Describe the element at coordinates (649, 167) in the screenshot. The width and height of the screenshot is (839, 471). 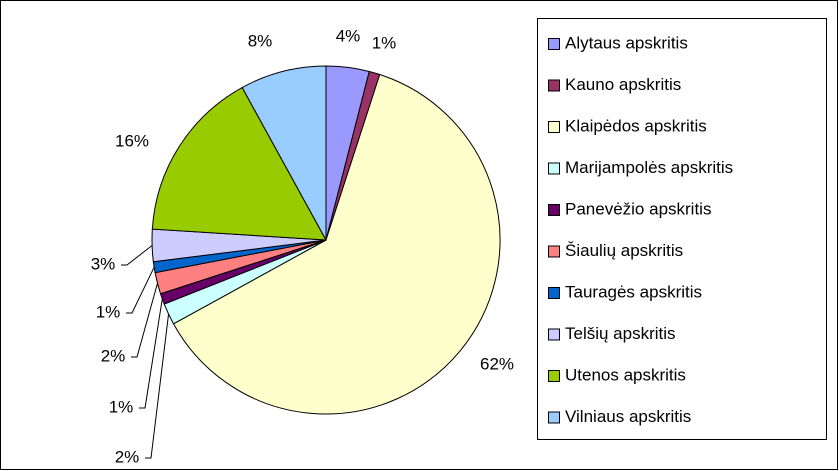
I see `legend-label: Marijampolės apskritis` at that location.